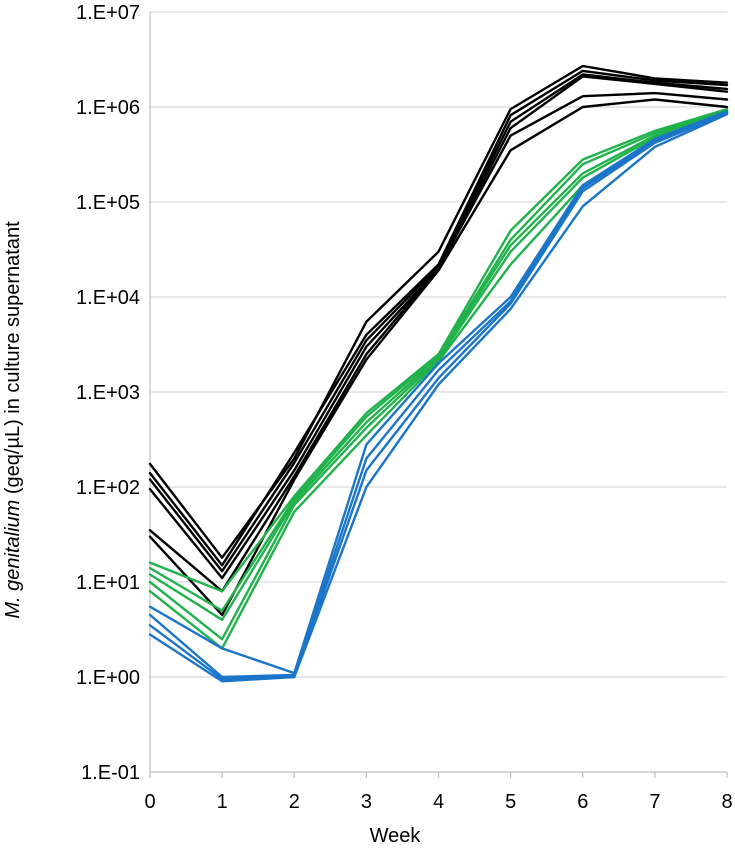 This screenshot has width=735, height=850. What do you see at coordinates (396, 836) in the screenshot?
I see `x-axis-title: Week` at bounding box center [396, 836].